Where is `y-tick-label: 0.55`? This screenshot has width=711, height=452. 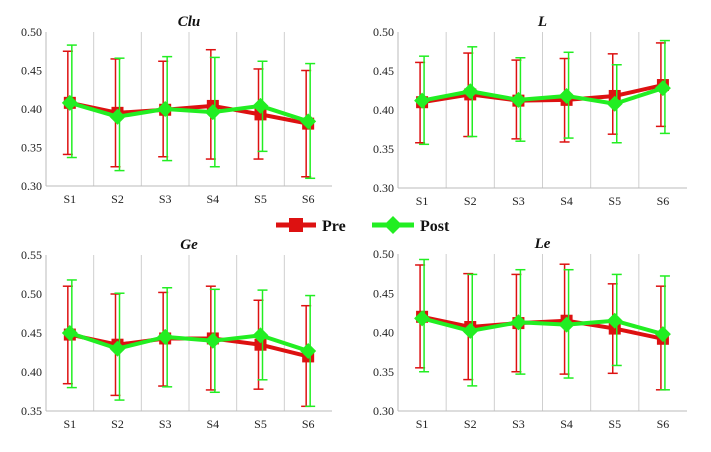
y-tick-label: 0.55 is located at coordinates (31, 255).